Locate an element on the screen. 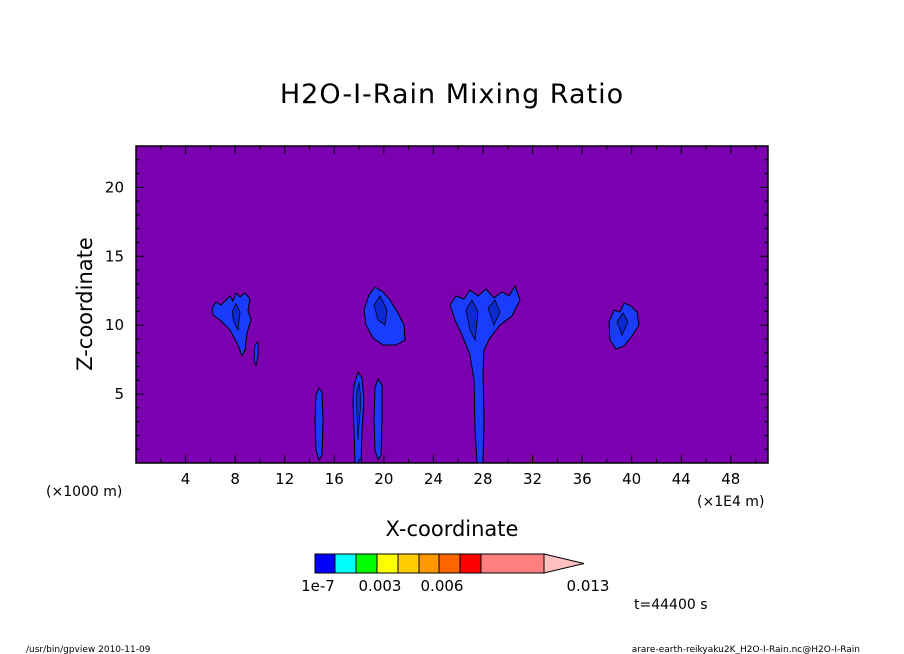 The width and height of the screenshot is (904, 654). chart-title: H2O-I-Rain Mixing Ratio is located at coordinates (452, 94).